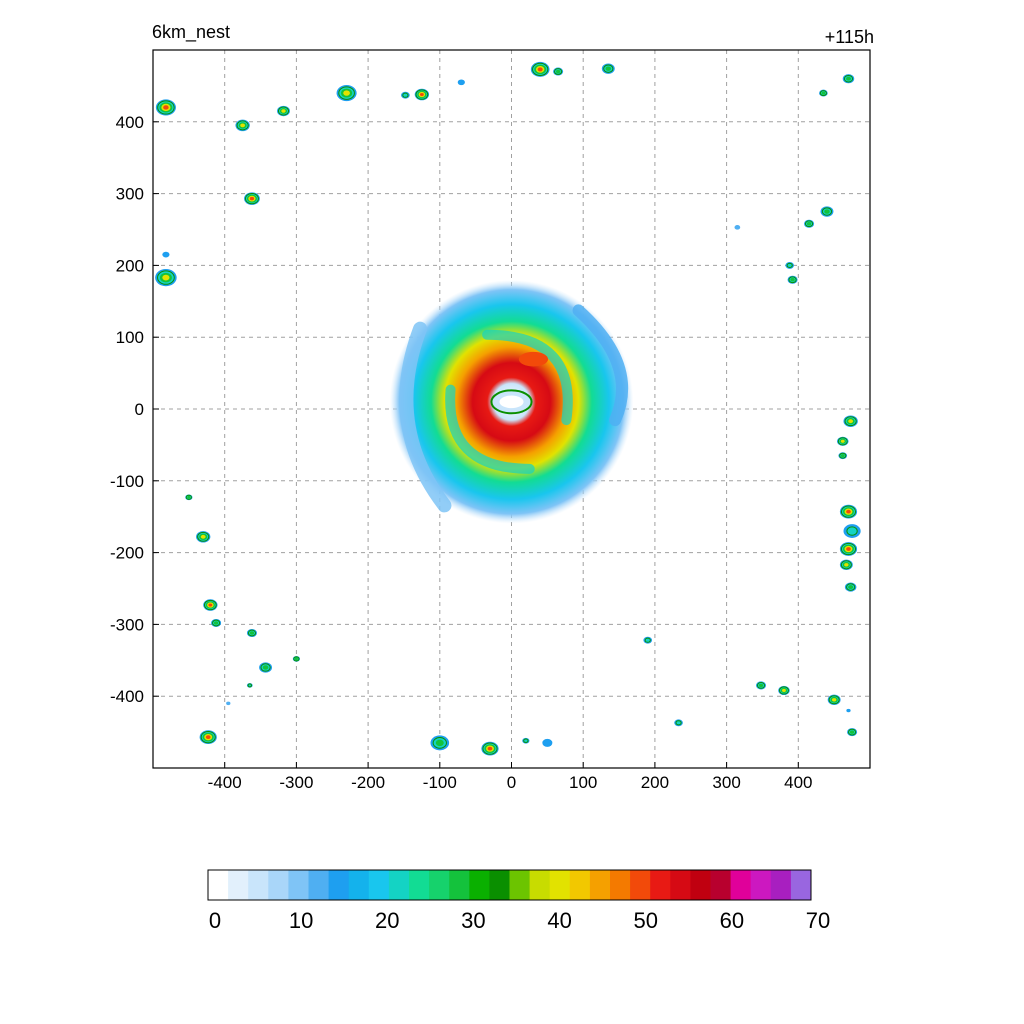 This screenshot has width=1024, height=1024. I want to click on y-tick-label: 200, so click(130, 265).